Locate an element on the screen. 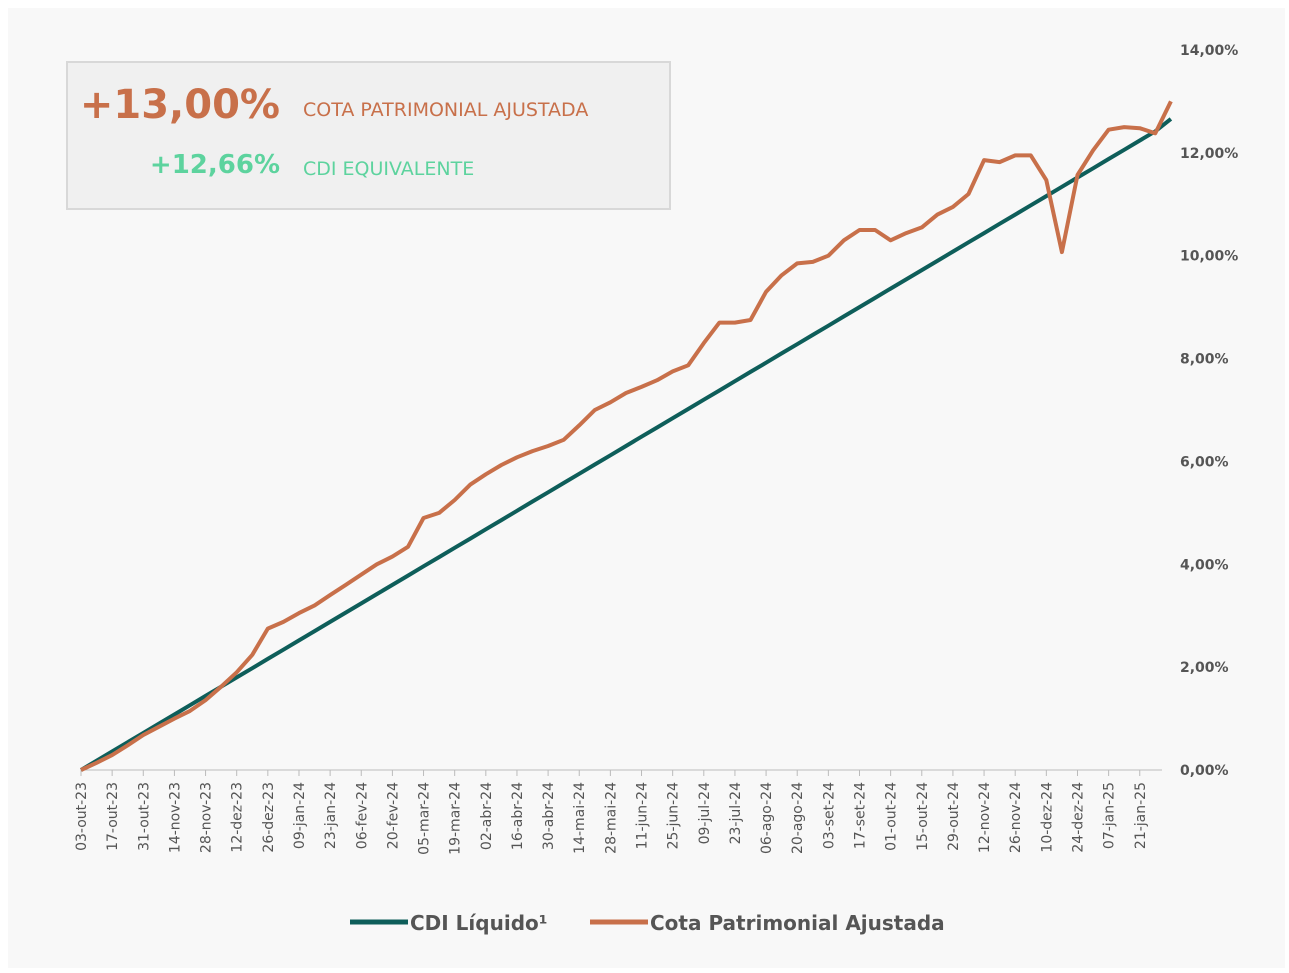  x-tick-label: 06-fev-24 is located at coordinates (362, 815).